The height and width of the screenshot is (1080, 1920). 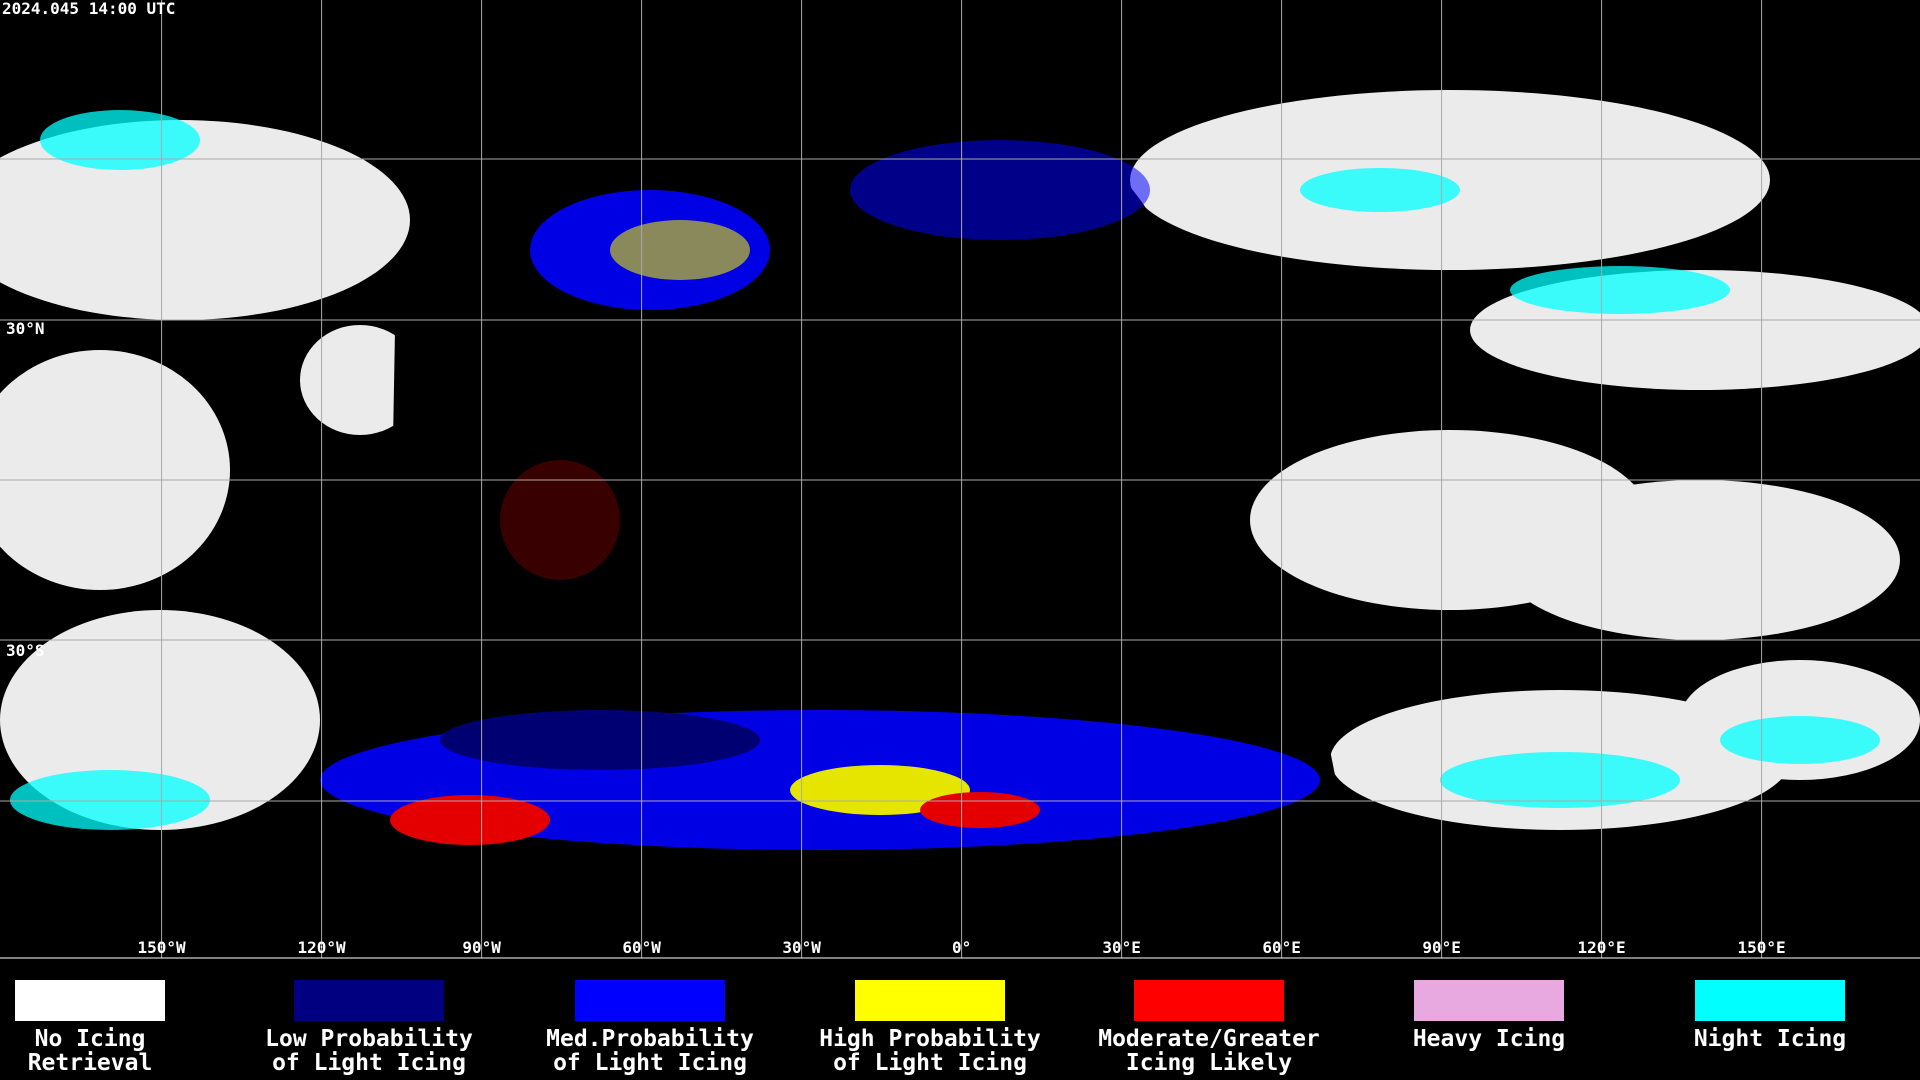 I want to click on longitude-label: 150°E, so click(x=1762, y=947).